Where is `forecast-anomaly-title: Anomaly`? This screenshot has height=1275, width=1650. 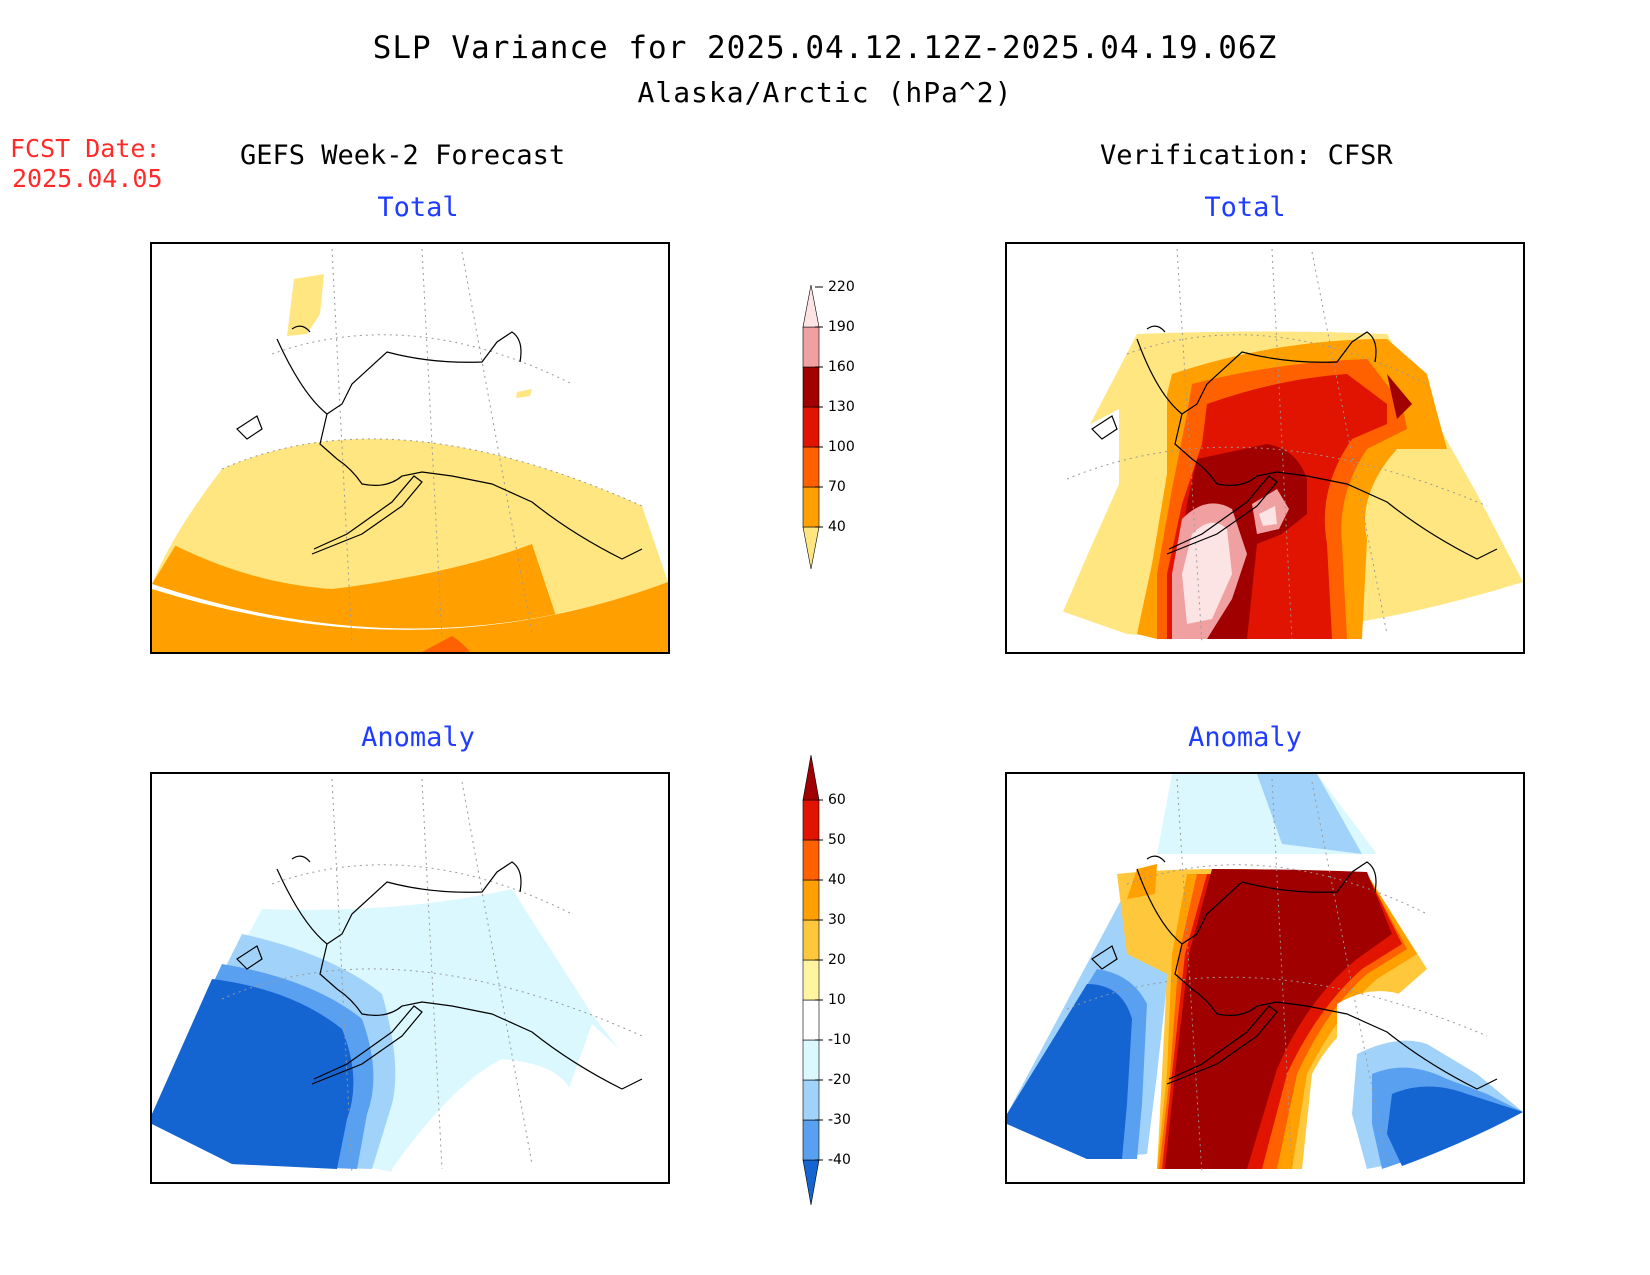 forecast-anomaly-title: Anomaly is located at coordinates (418, 737).